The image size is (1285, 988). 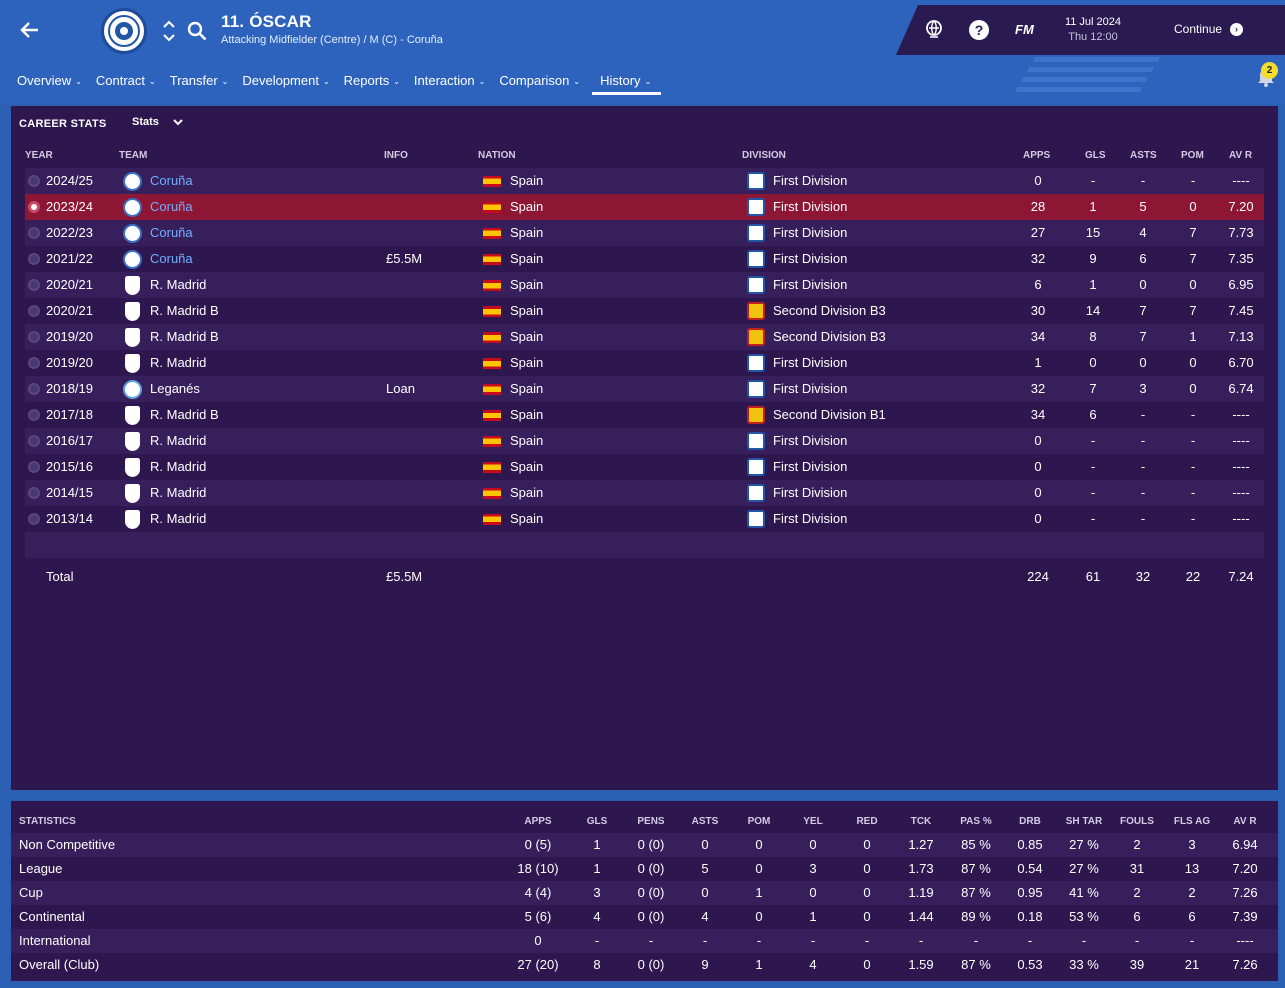 I want to click on tab-contract: Contract ⌄, so click(x=125, y=80).